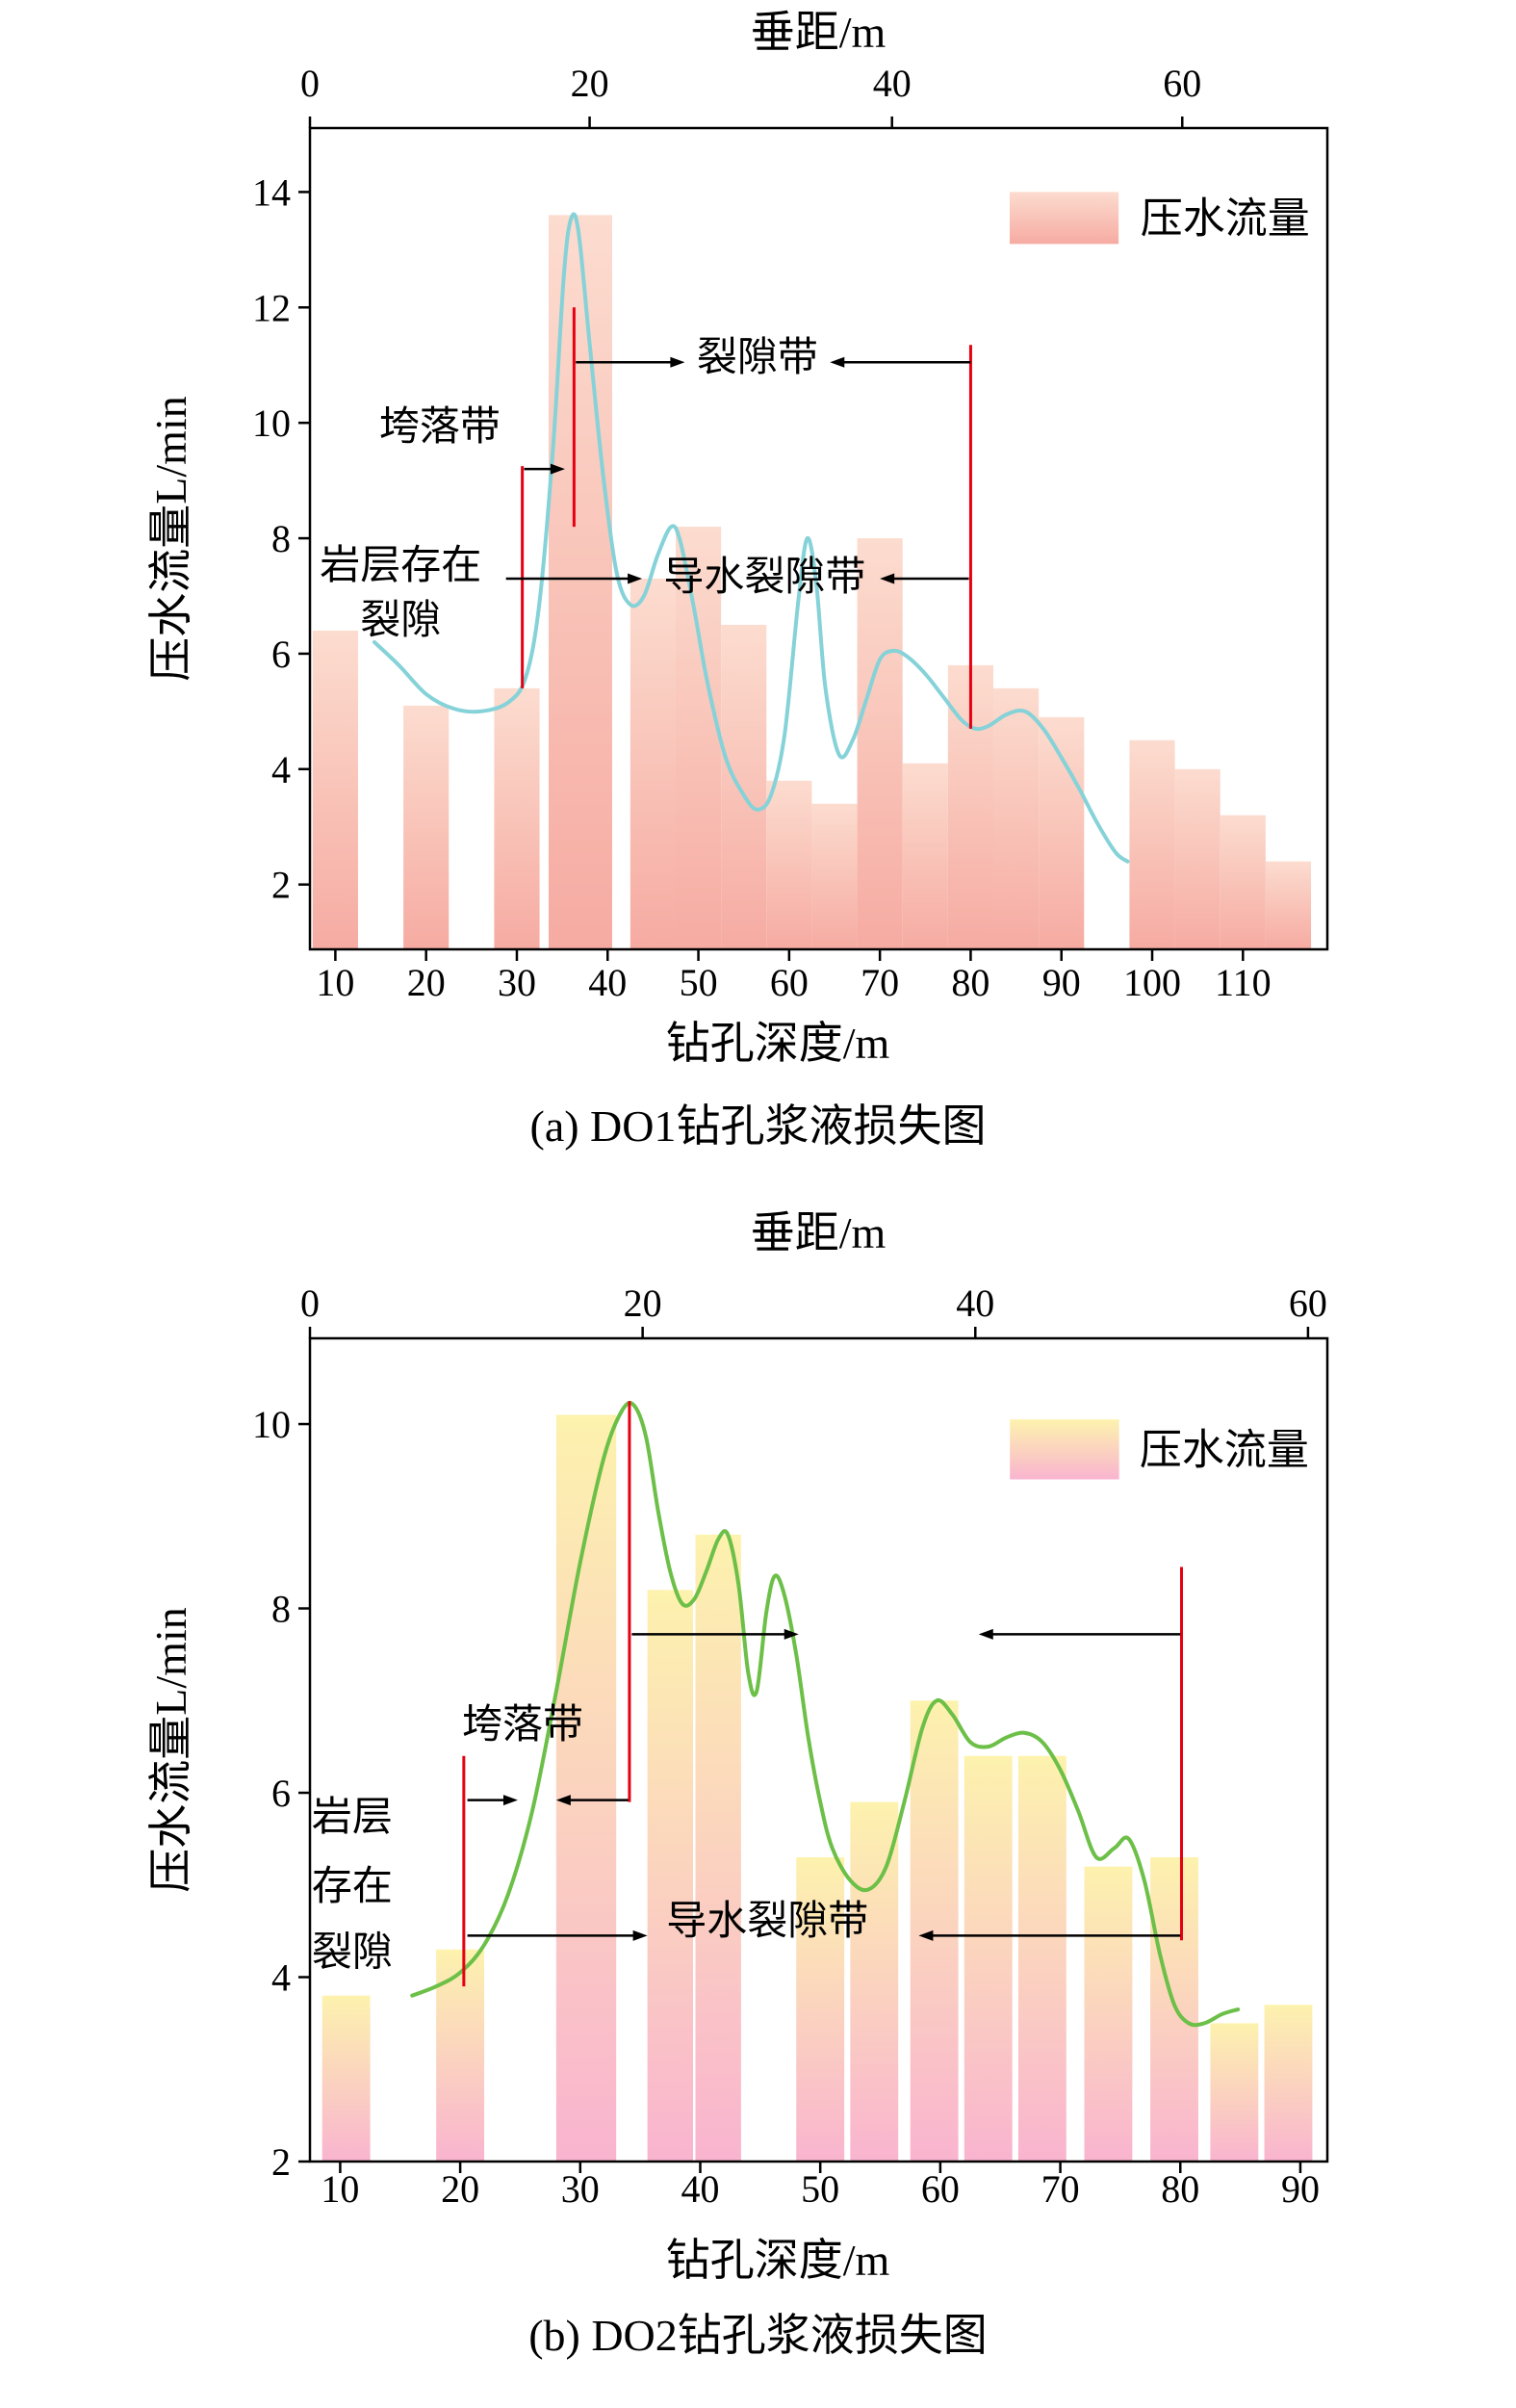 The width and height of the screenshot is (1516, 2408). I want to click on x-tick-label: 100, so click(1152, 982).